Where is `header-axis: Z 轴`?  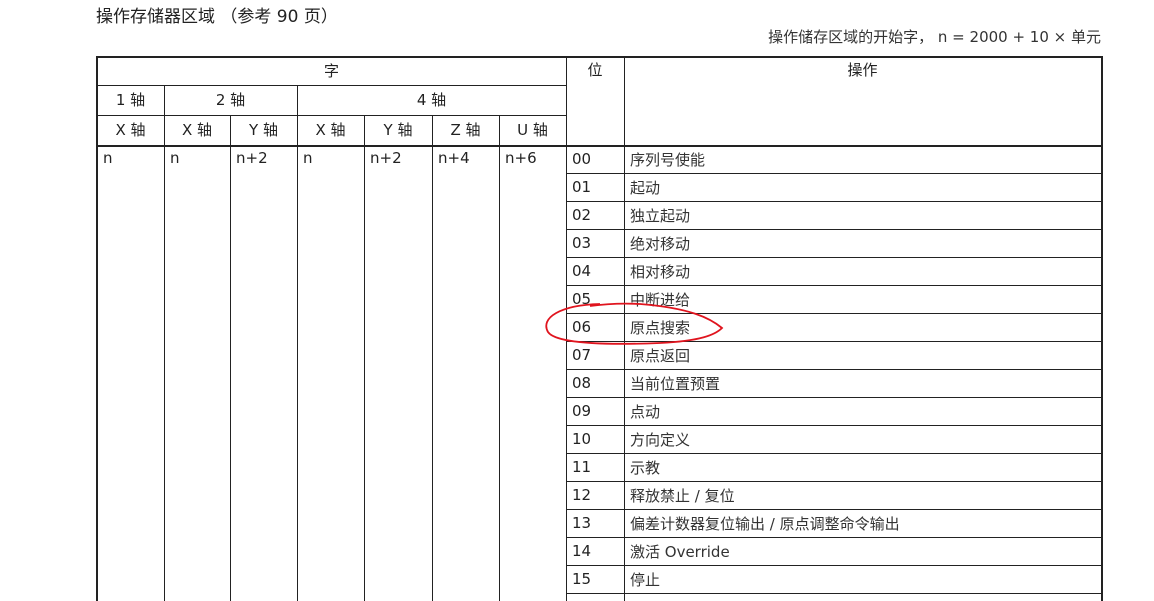 header-axis: Z 轴 is located at coordinates (465, 130).